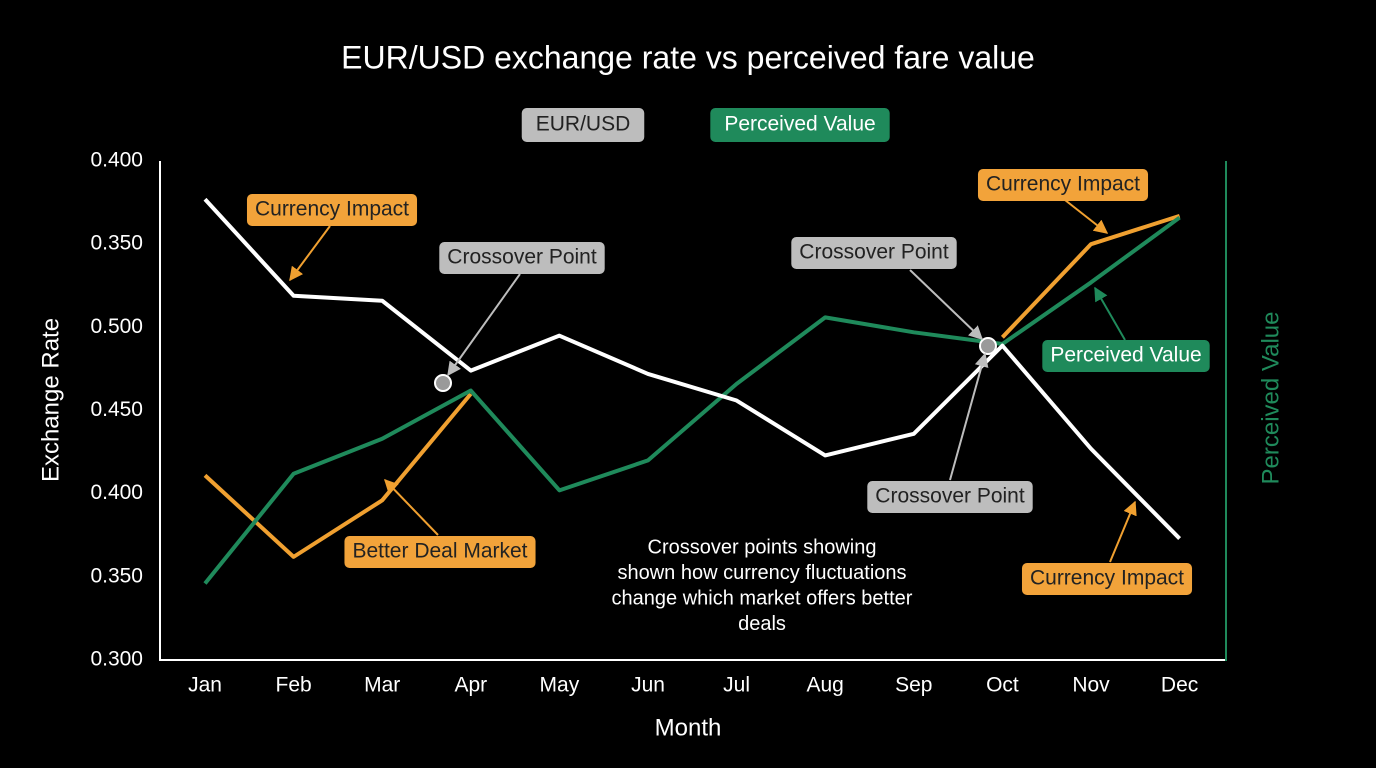 This screenshot has width=1376, height=768. What do you see at coordinates (116, 326) in the screenshot?
I see `y-tick-label: 0.500` at bounding box center [116, 326].